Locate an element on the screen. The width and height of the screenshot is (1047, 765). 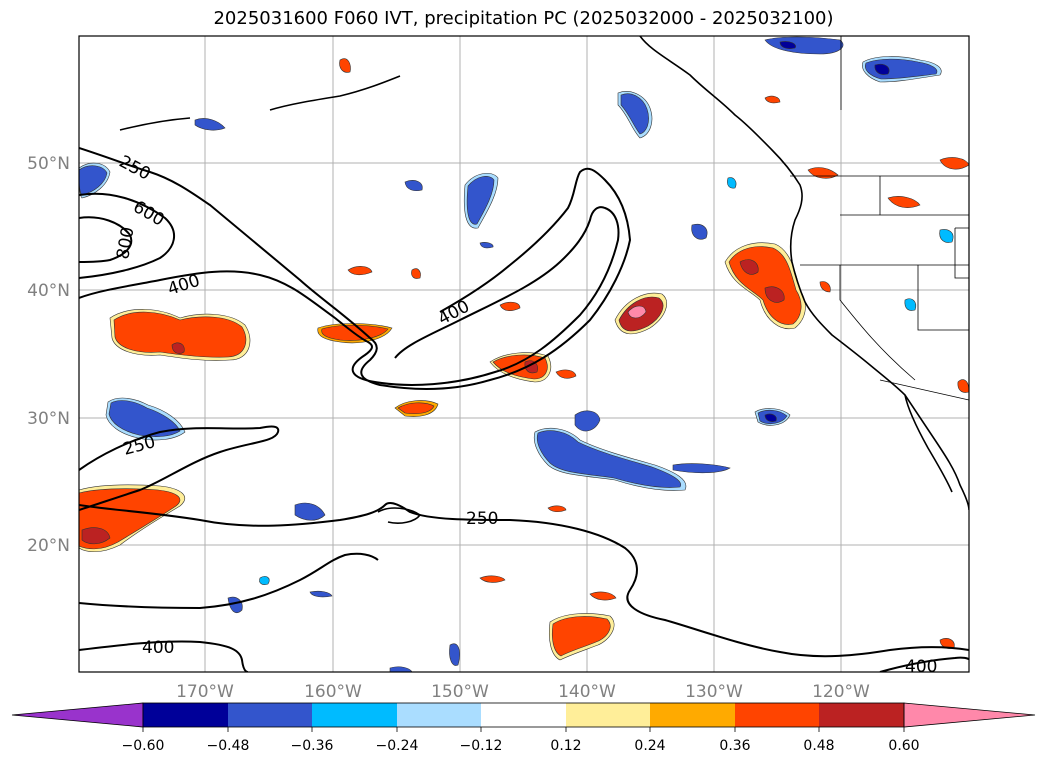
lat-label-40n: 40°N is located at coordinates (48, 291).